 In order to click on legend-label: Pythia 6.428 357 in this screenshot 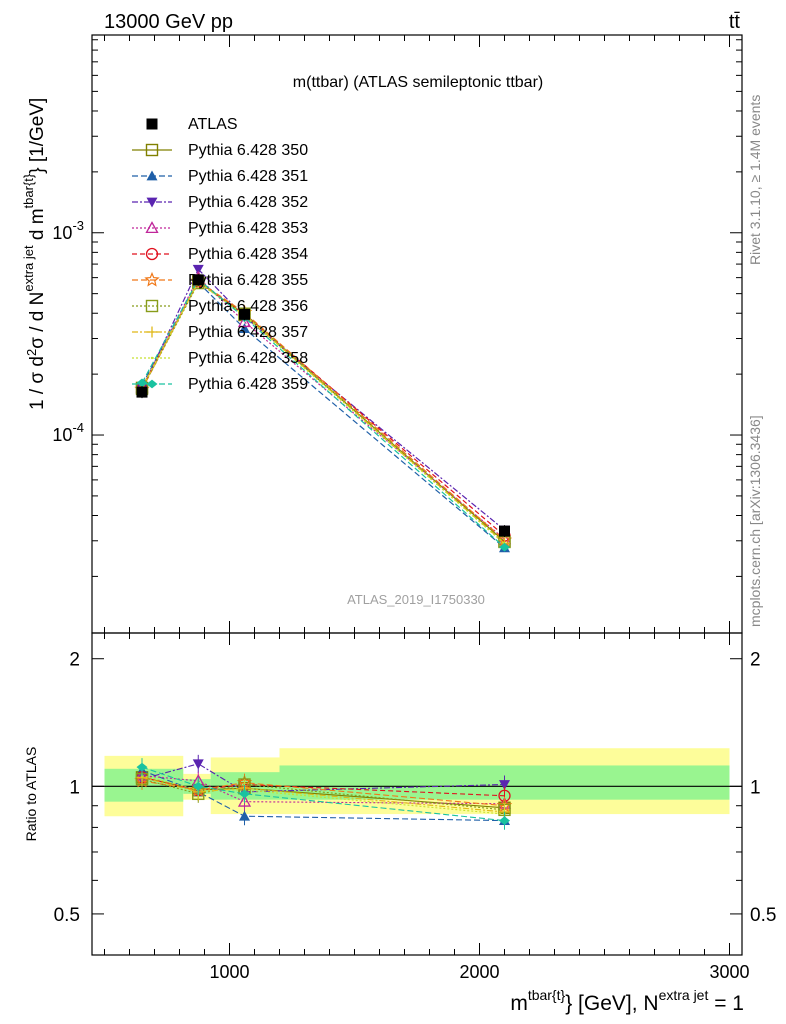, I will do `click(248, 332)`.